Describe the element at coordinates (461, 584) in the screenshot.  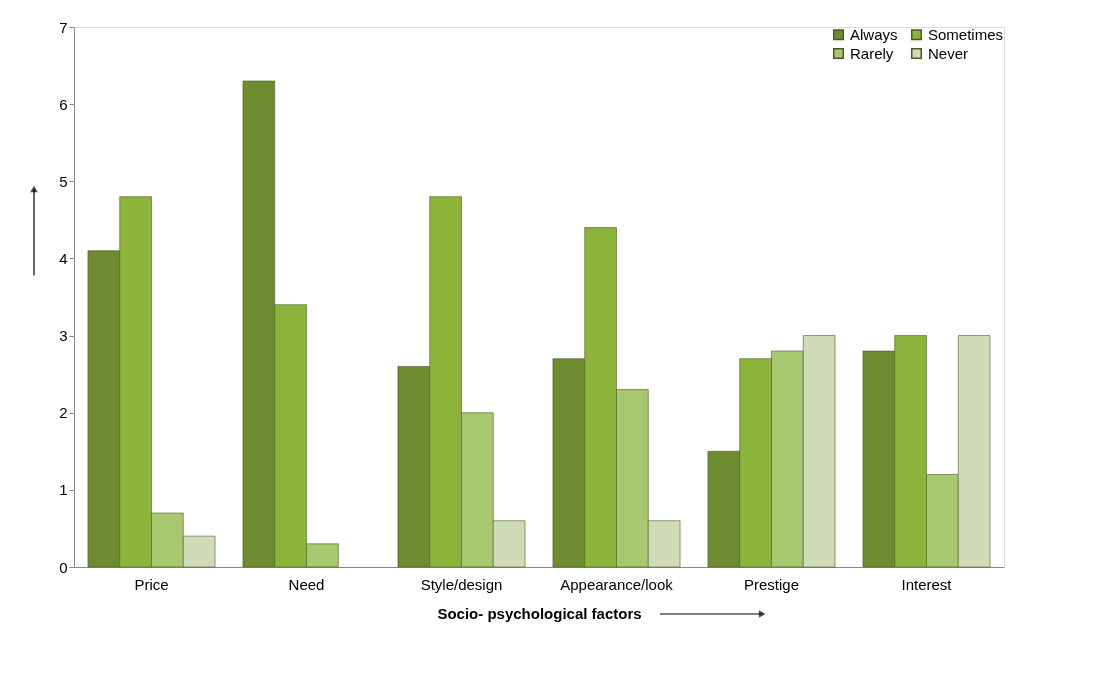
I see `x-tick-label: Style/design` at that location.